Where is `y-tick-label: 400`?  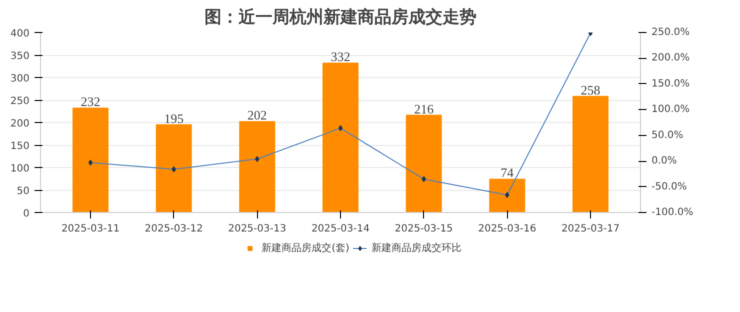
y-tick-label: 400 is located at coordinates (20, 34).